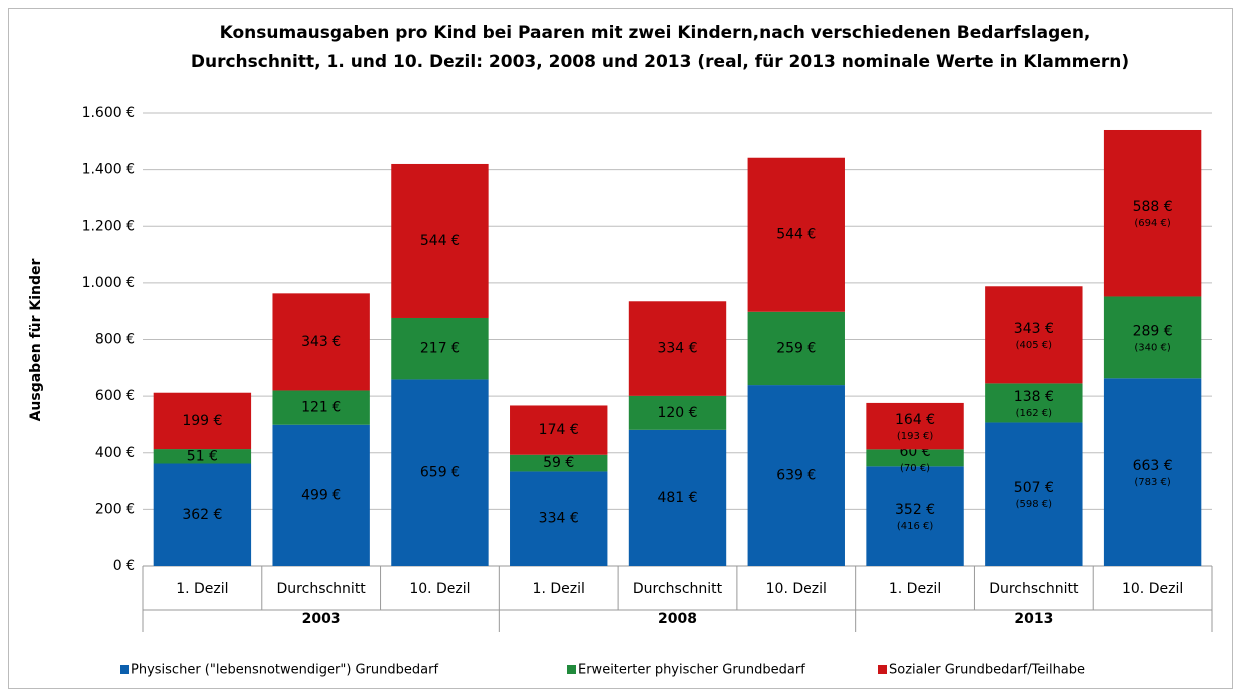  Describe the element at coordinates (915, 510) in the screenshot. I see `data-label: 352 €` at that location.